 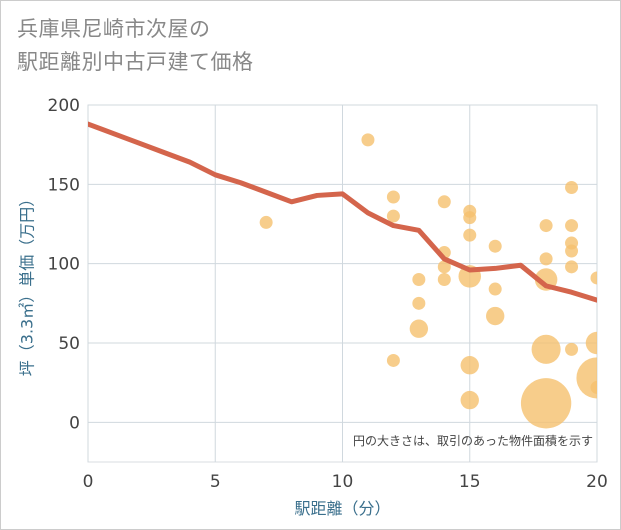 I want to click on x-tick-label: 10, so click(x=343, y=482).